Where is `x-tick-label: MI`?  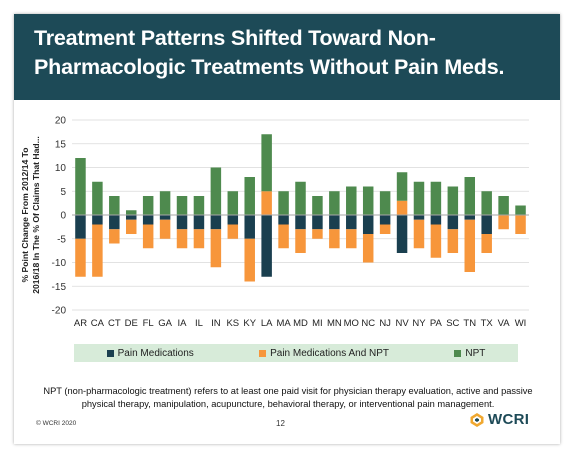 x-tick-label: MI is located at coordinates (317, 323).